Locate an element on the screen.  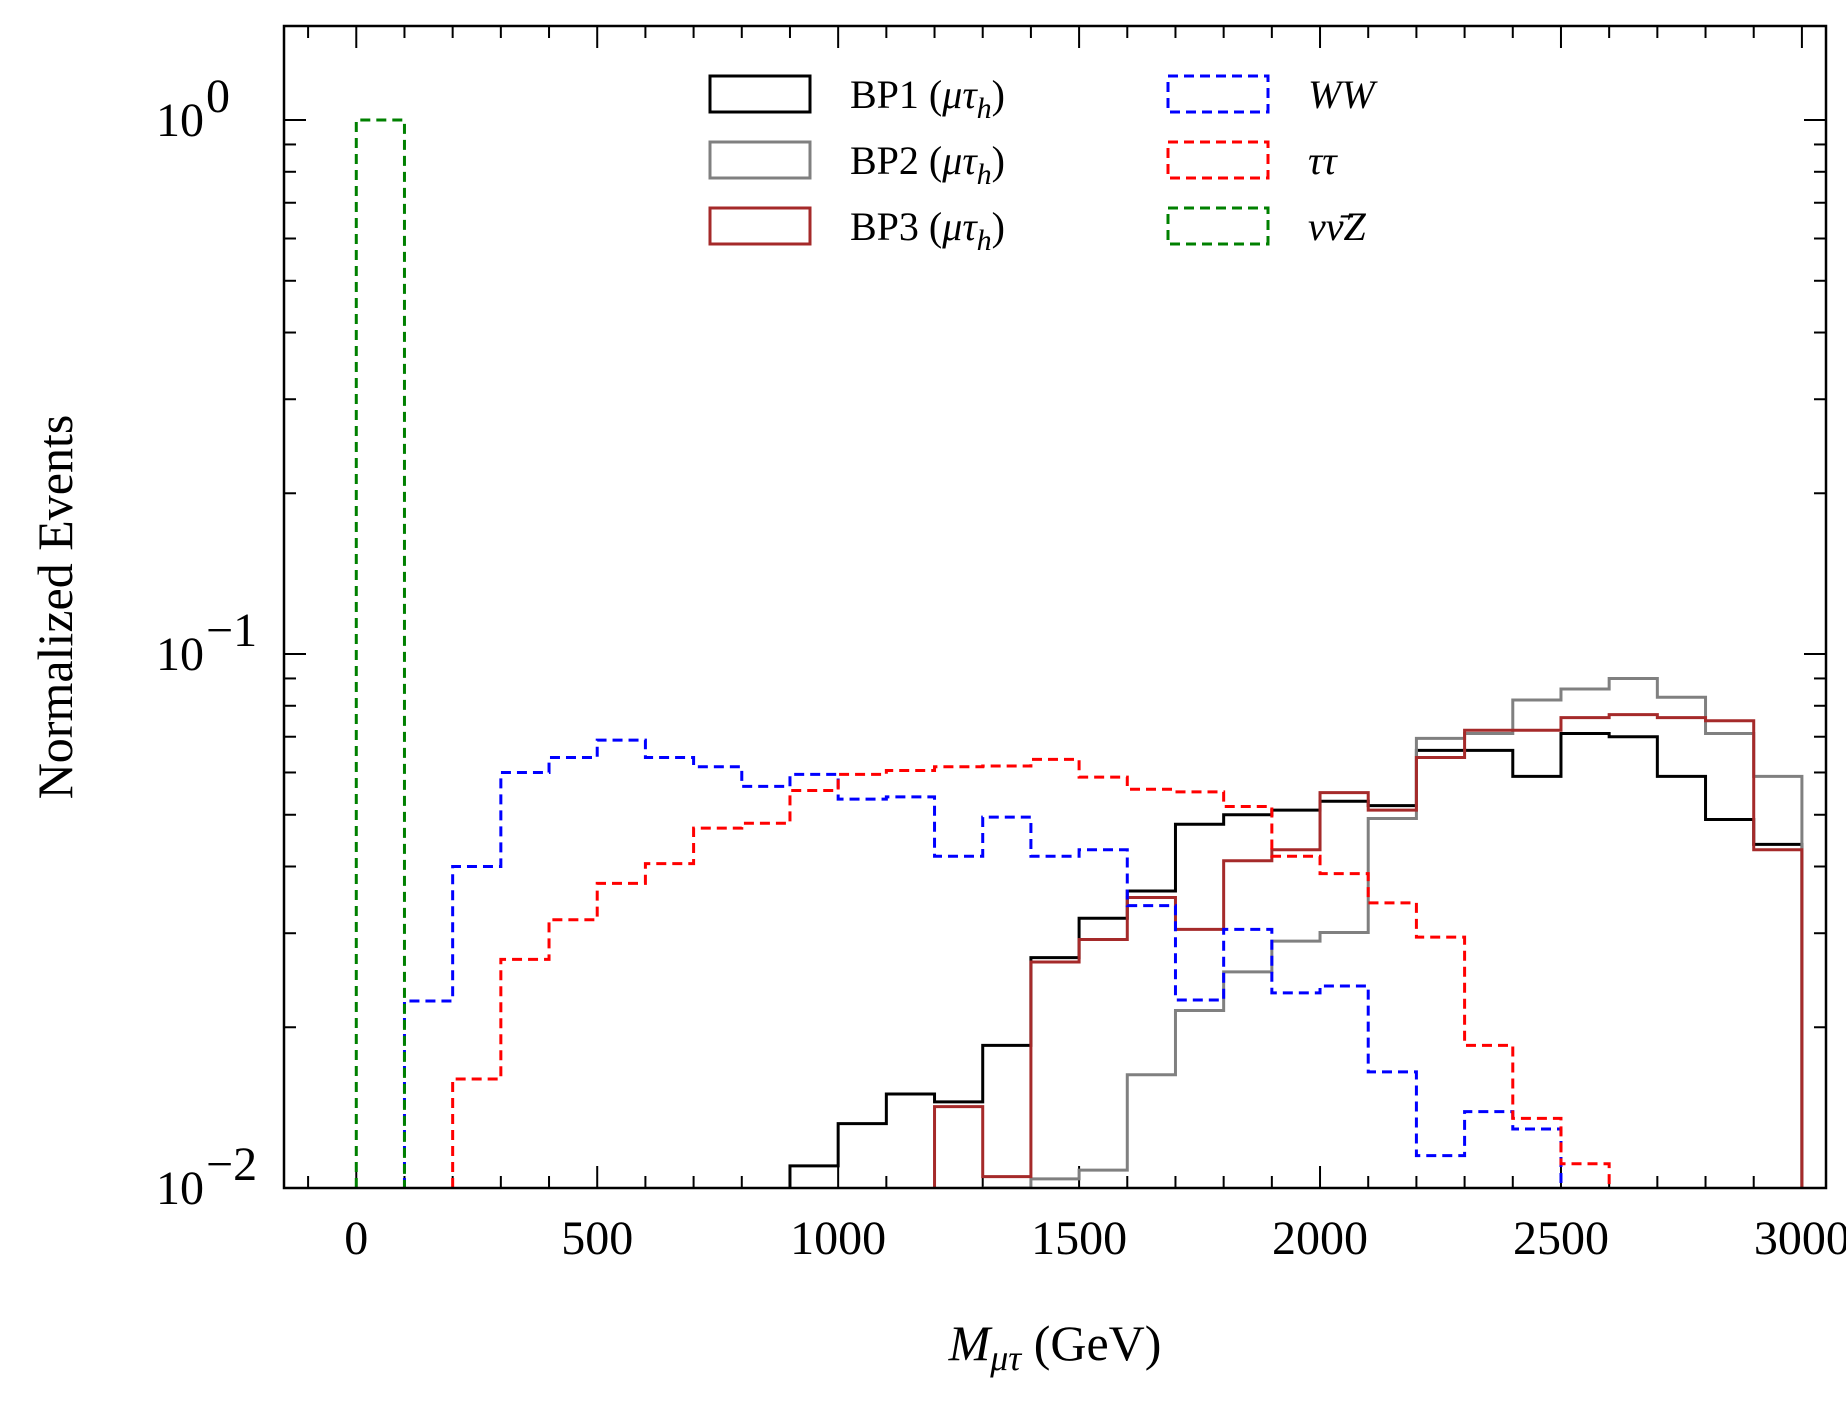
y-tick-label-exponent: −1 is located at coordinates (231, 630).